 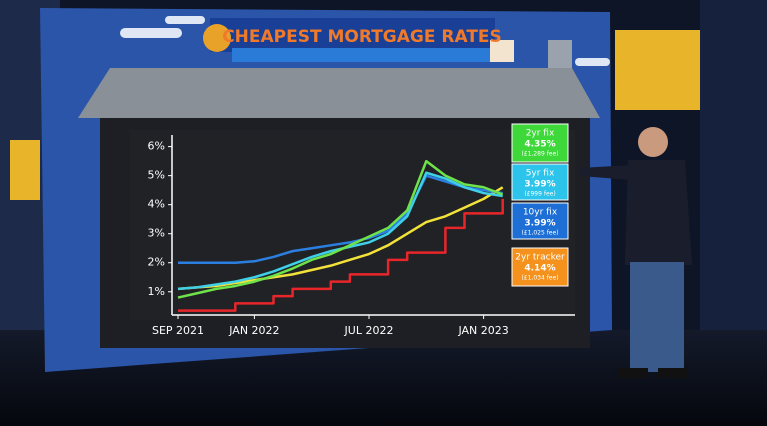 I want to click on y-tick-label: 2%, so click(x=156, y=262).